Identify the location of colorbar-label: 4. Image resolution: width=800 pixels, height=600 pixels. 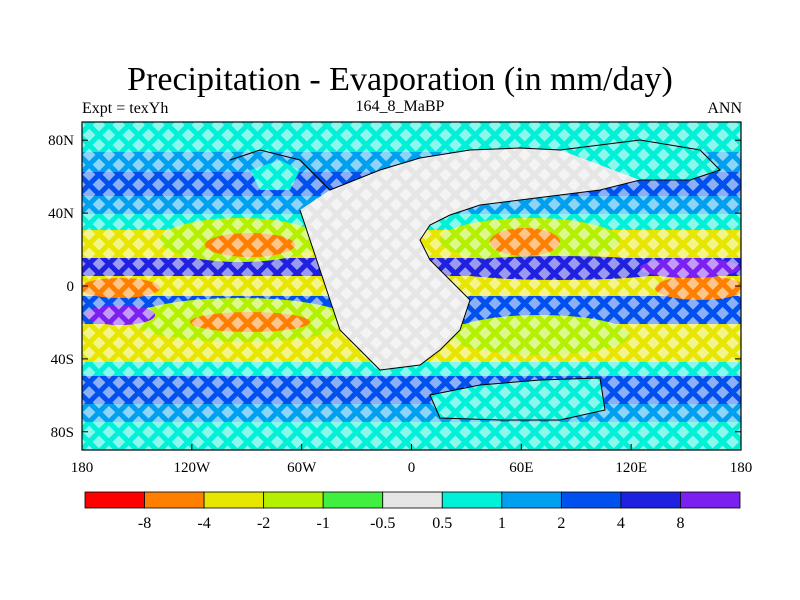
(621, 523).